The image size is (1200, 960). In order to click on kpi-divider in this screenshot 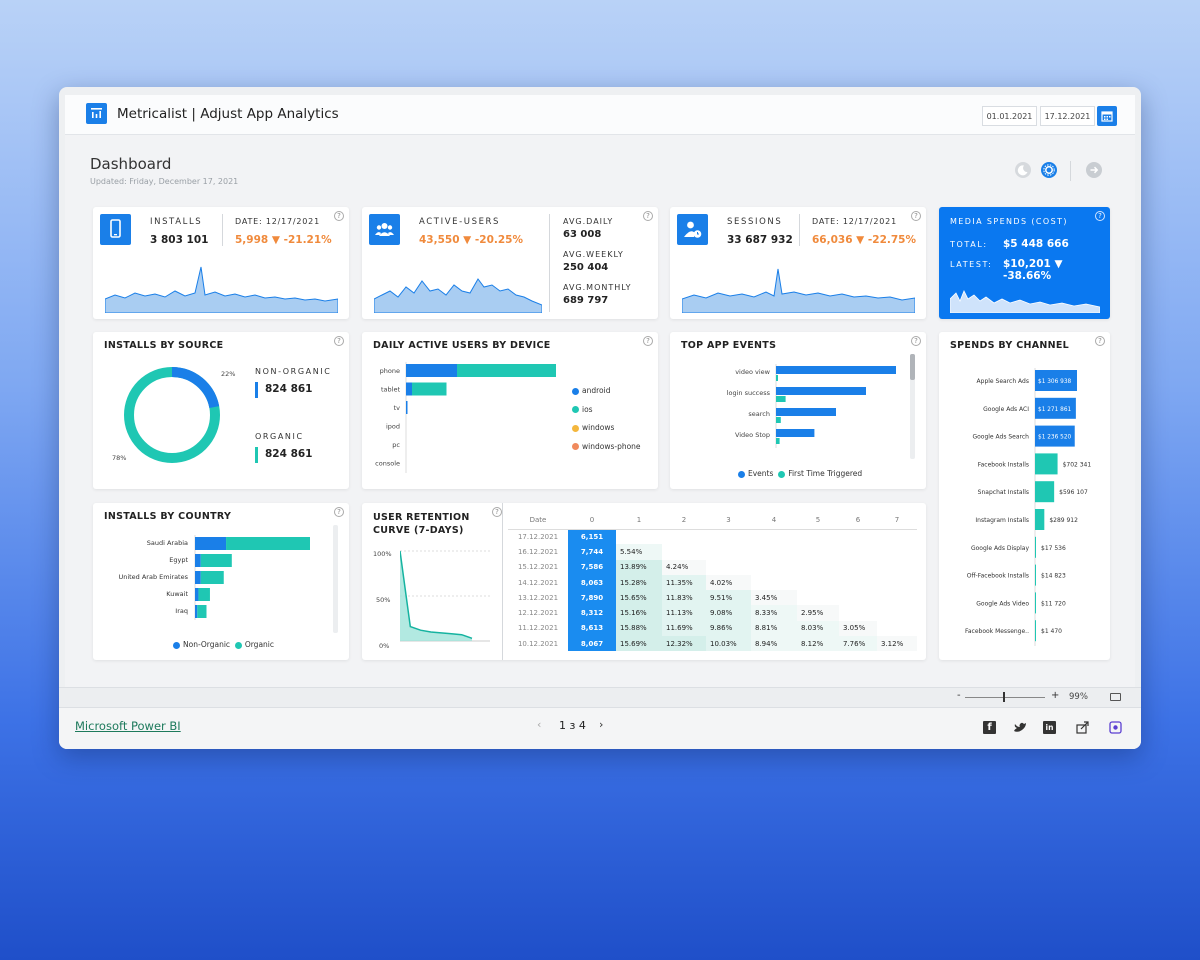, I will do `click(222, 230)`.